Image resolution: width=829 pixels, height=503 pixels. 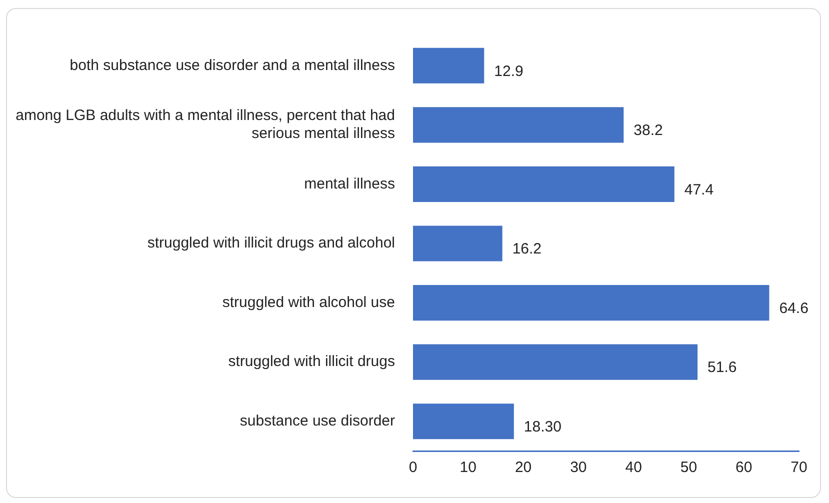 What do you see at coordinates (578, 467) in the screenshot?
I see `x-tick-label: 30` at bounding box center [578, 467].